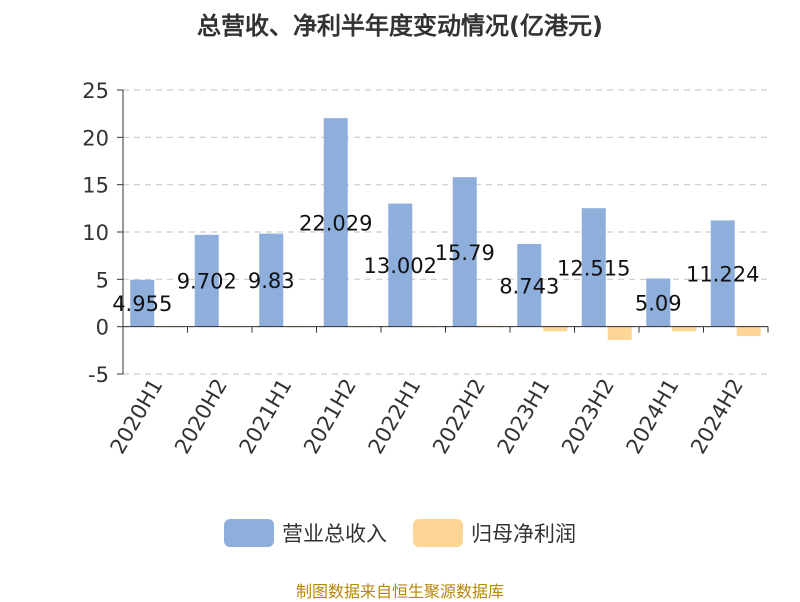  Describe the element at coordinates (136, 417) in the screenshot. I see `x-tick-label: 2020H1` at that location.